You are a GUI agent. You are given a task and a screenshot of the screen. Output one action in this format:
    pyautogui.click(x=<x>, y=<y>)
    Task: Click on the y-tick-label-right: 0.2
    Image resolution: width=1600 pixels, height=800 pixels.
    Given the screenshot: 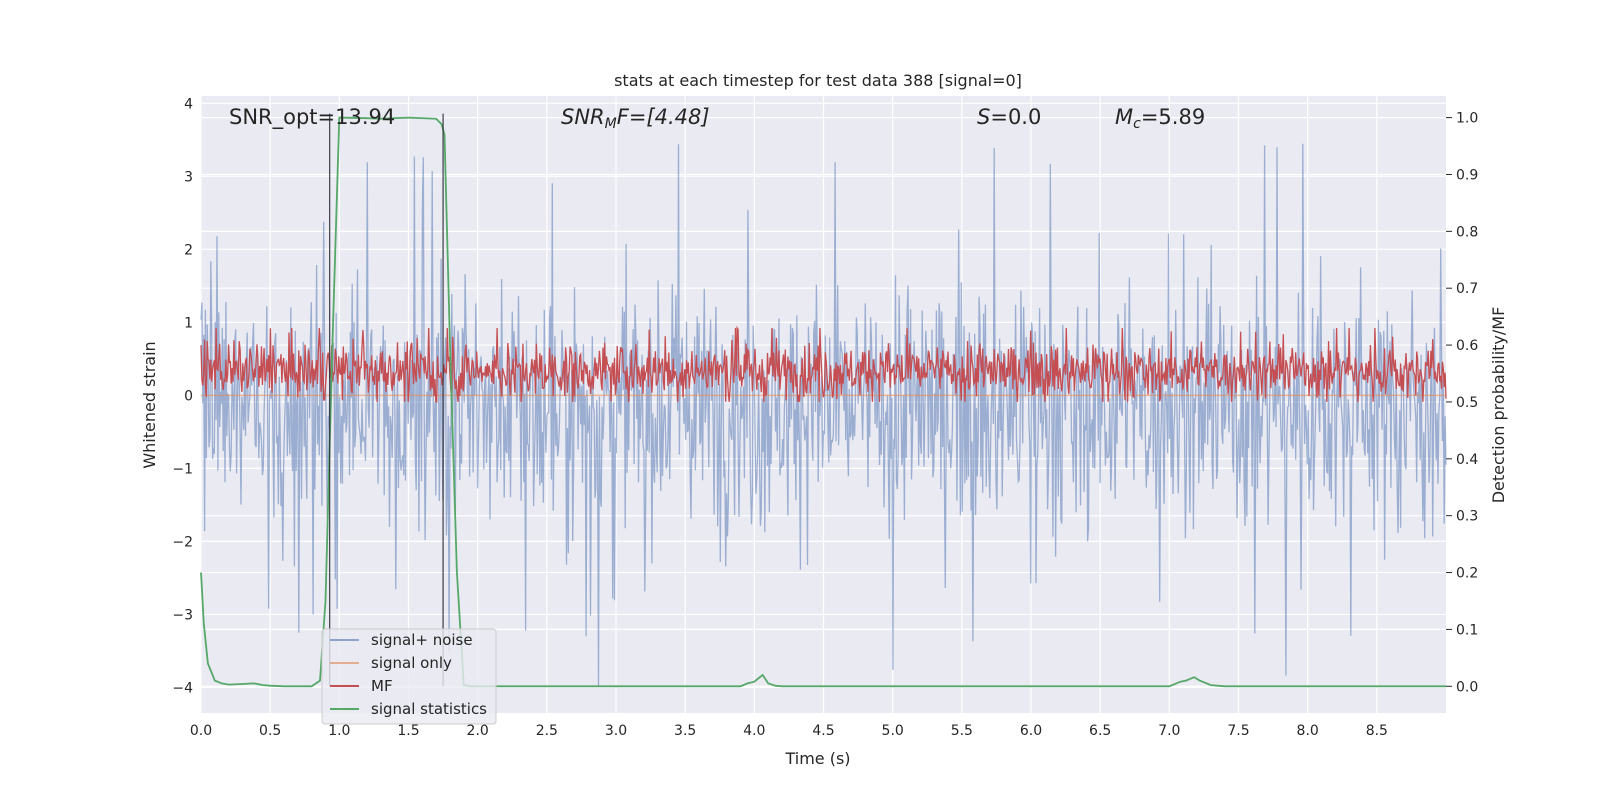 What is the action you would take?
    pyautogui.click(x=1467, y=574)
    